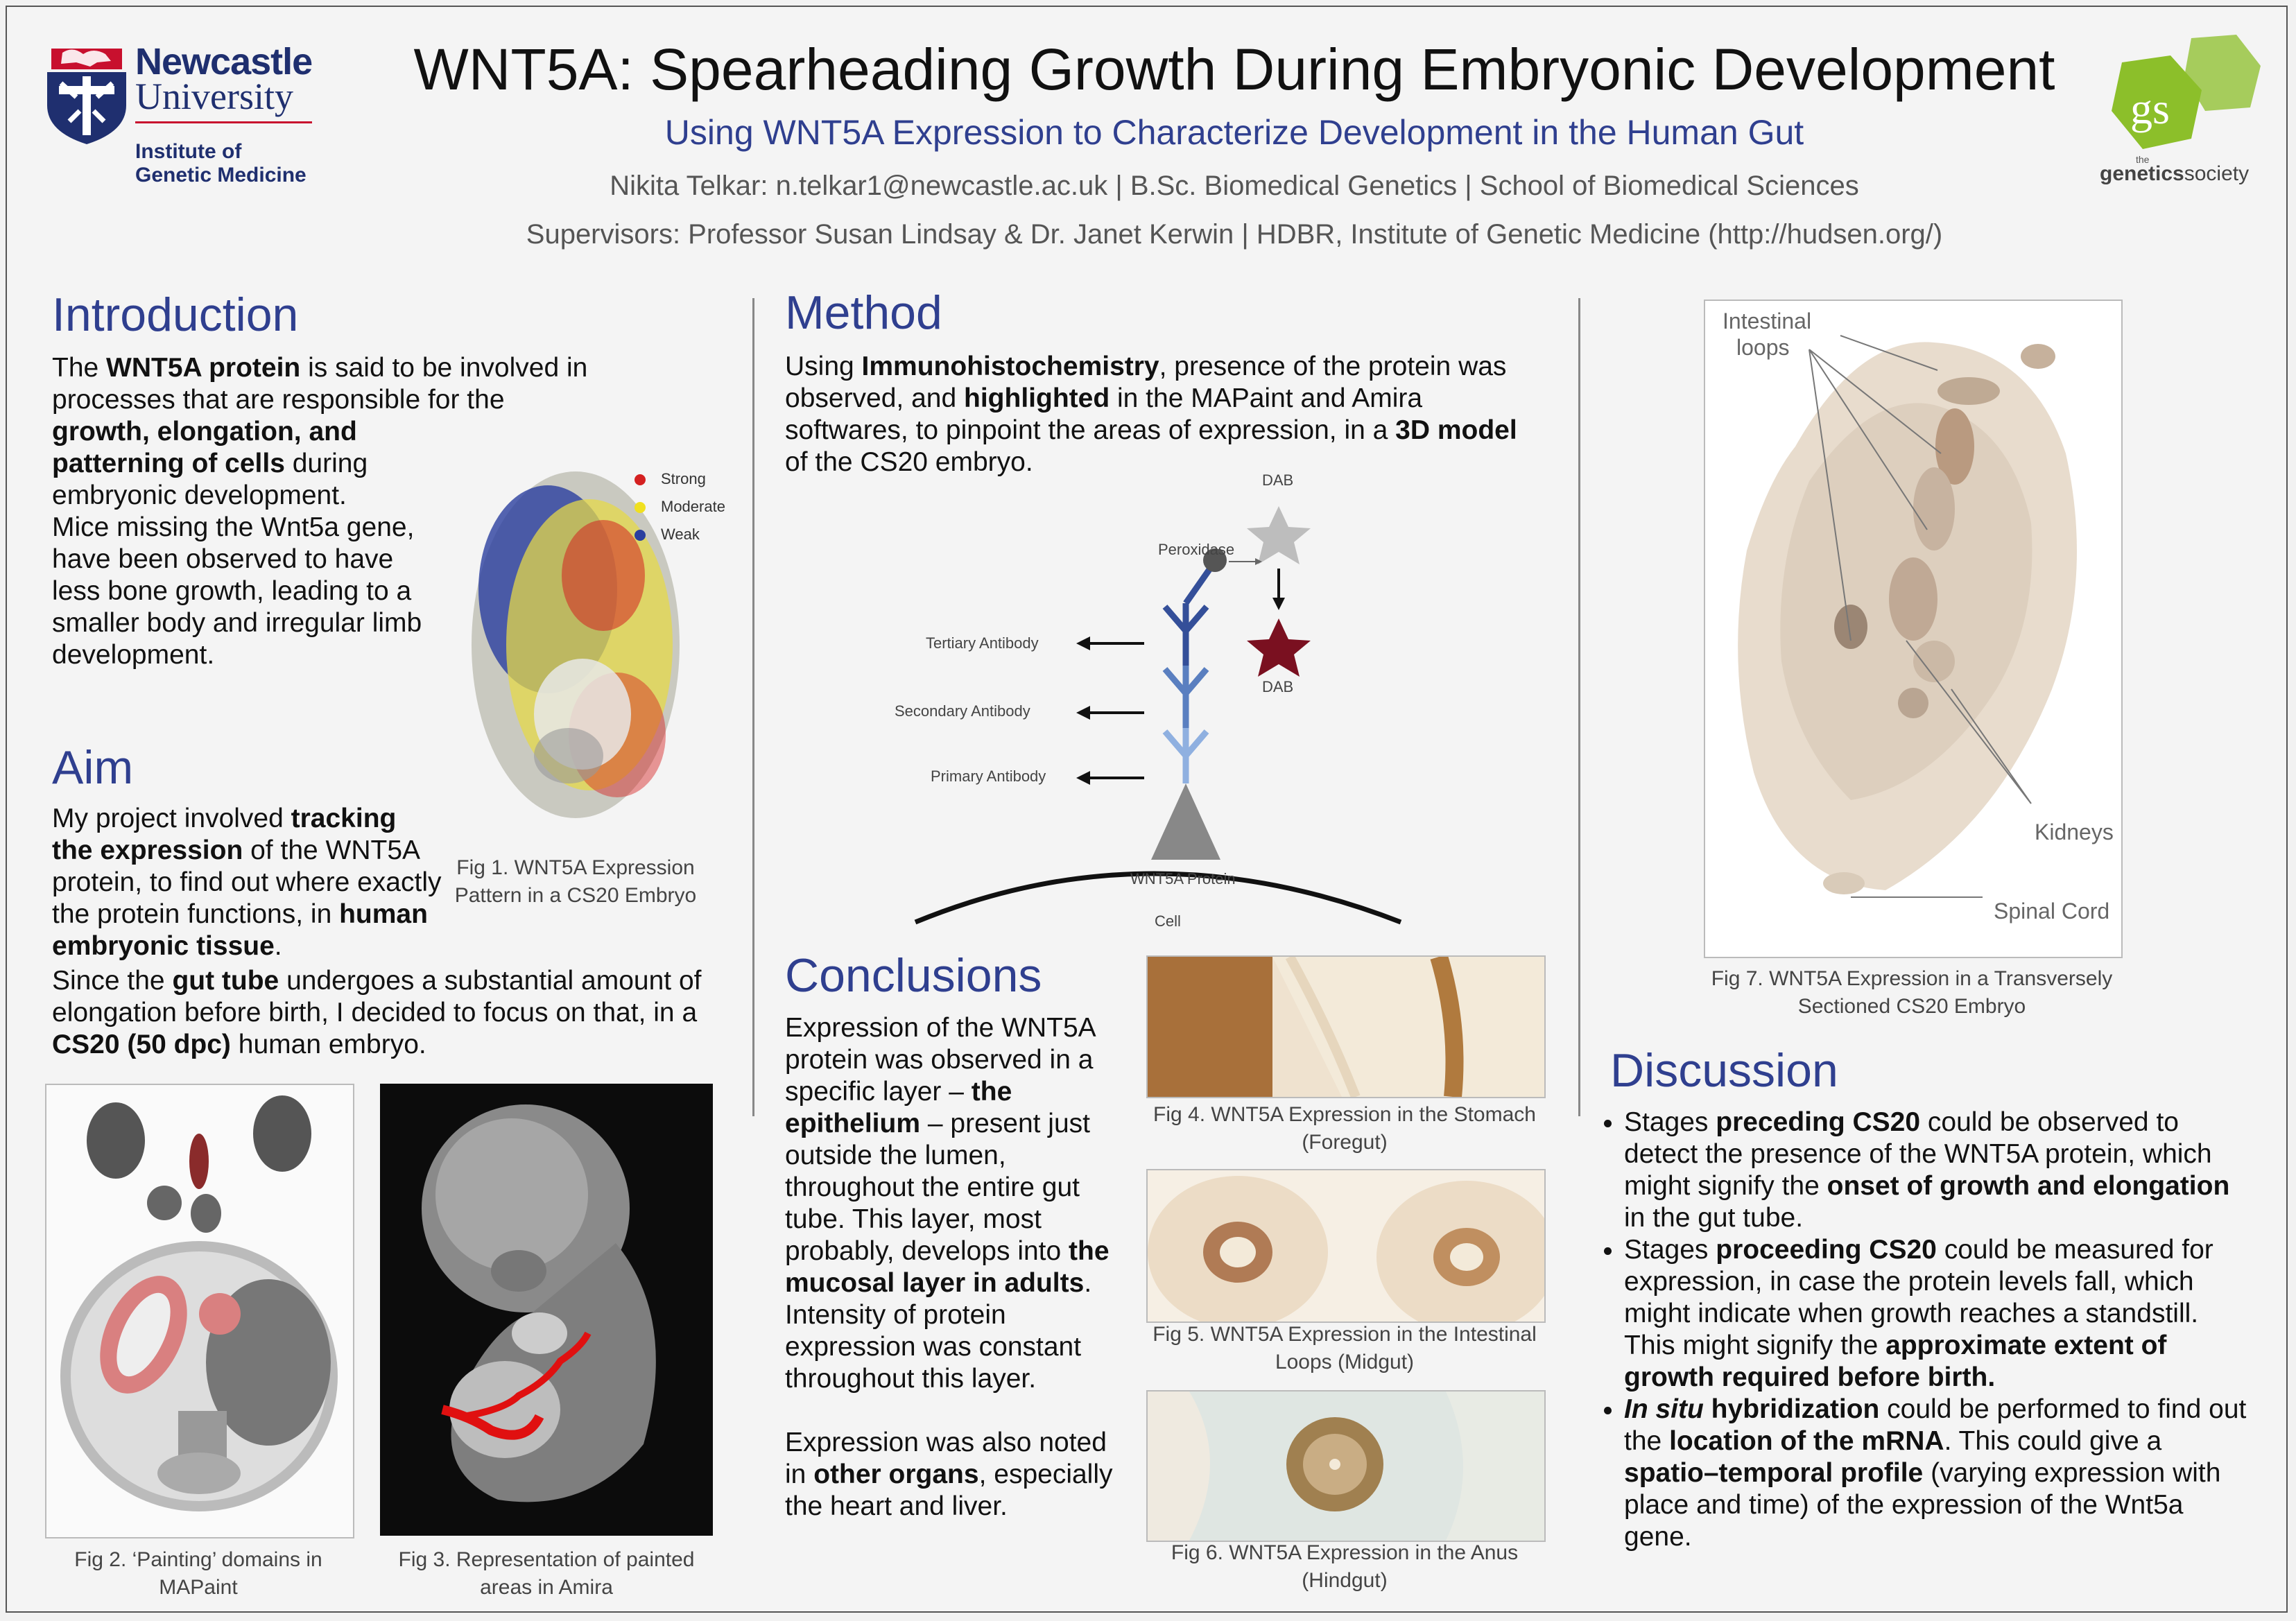  I want to click on wnt5a-protein-label: WNT5A Protein, so click(1183, 879).